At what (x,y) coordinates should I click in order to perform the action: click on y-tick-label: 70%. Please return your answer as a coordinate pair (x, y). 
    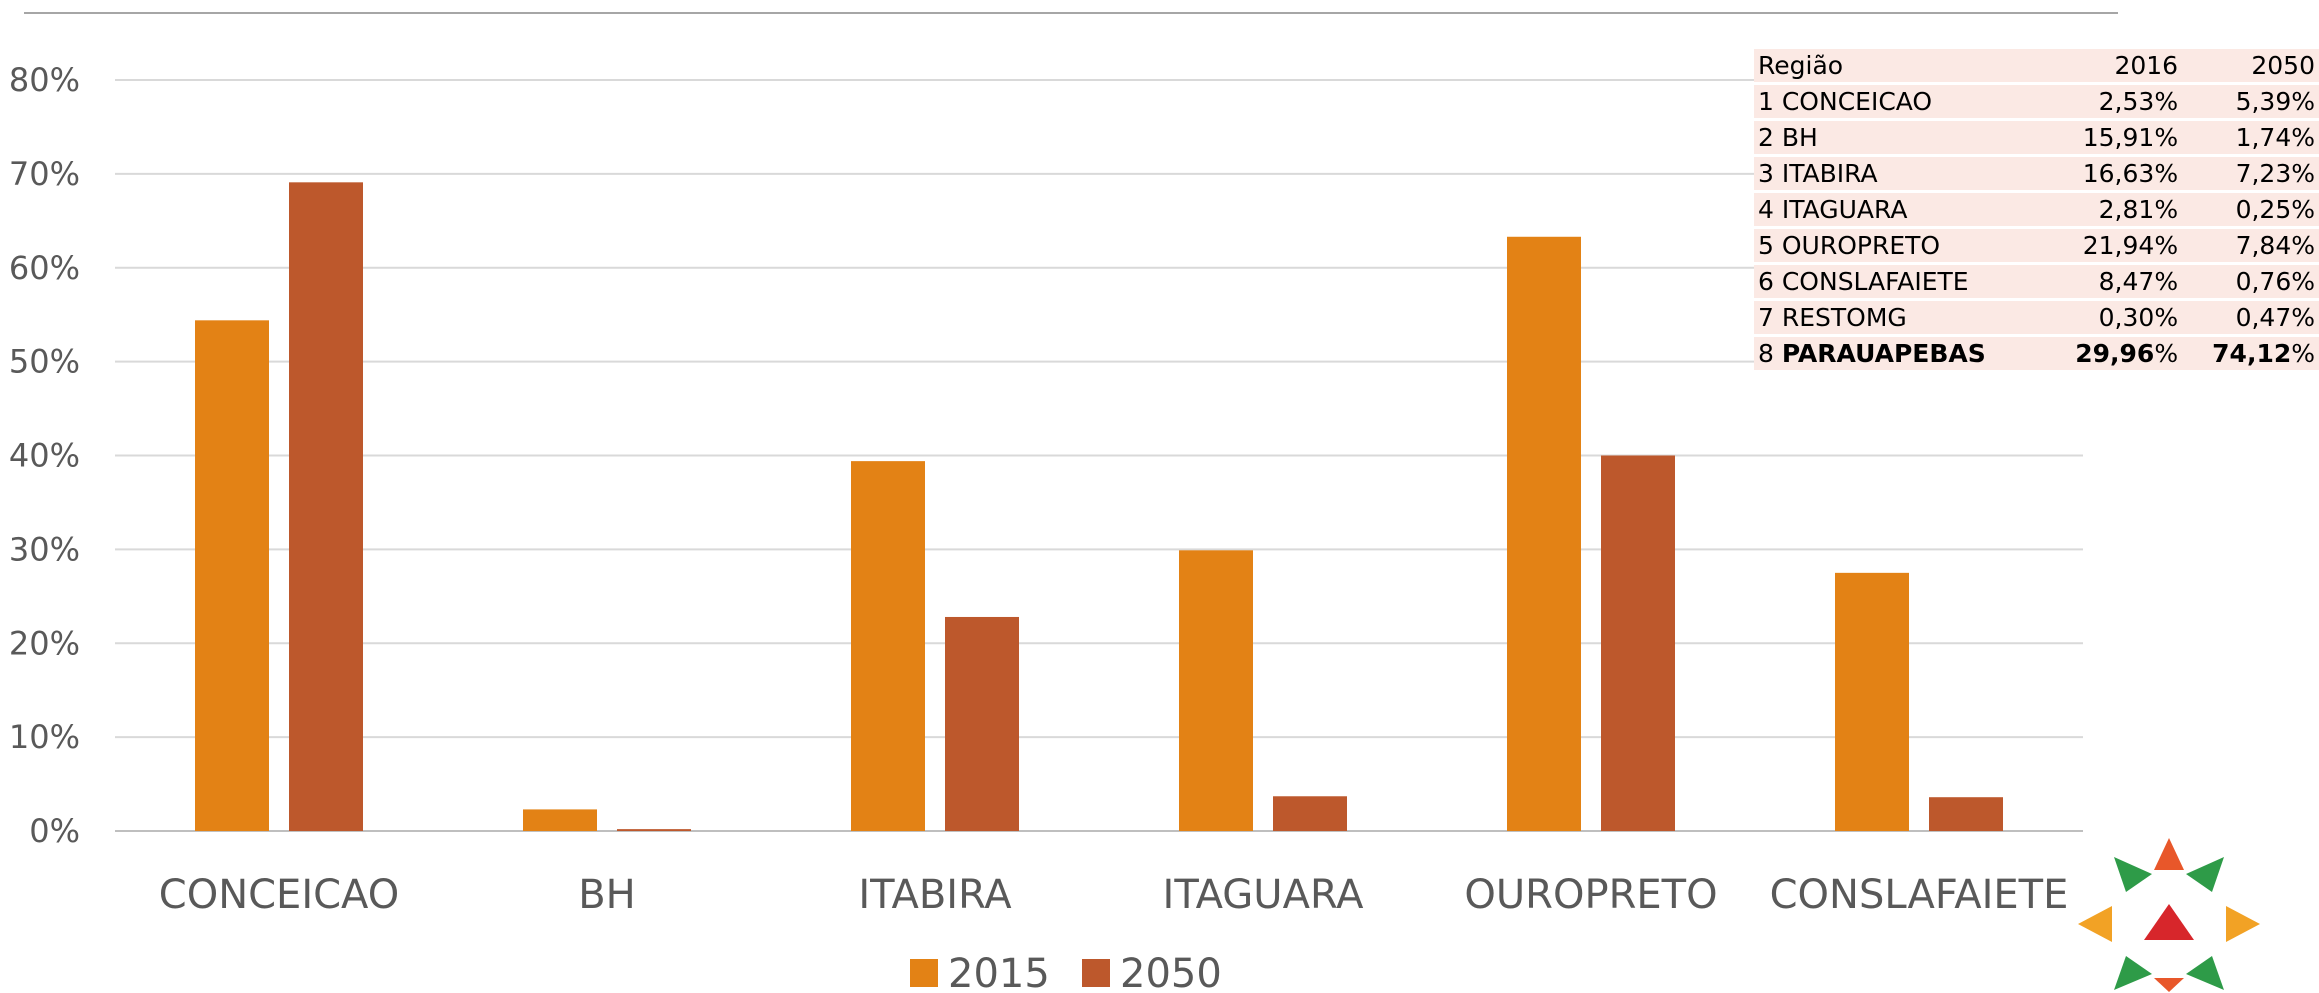
    Looking at the image, I should click on (44, 174).